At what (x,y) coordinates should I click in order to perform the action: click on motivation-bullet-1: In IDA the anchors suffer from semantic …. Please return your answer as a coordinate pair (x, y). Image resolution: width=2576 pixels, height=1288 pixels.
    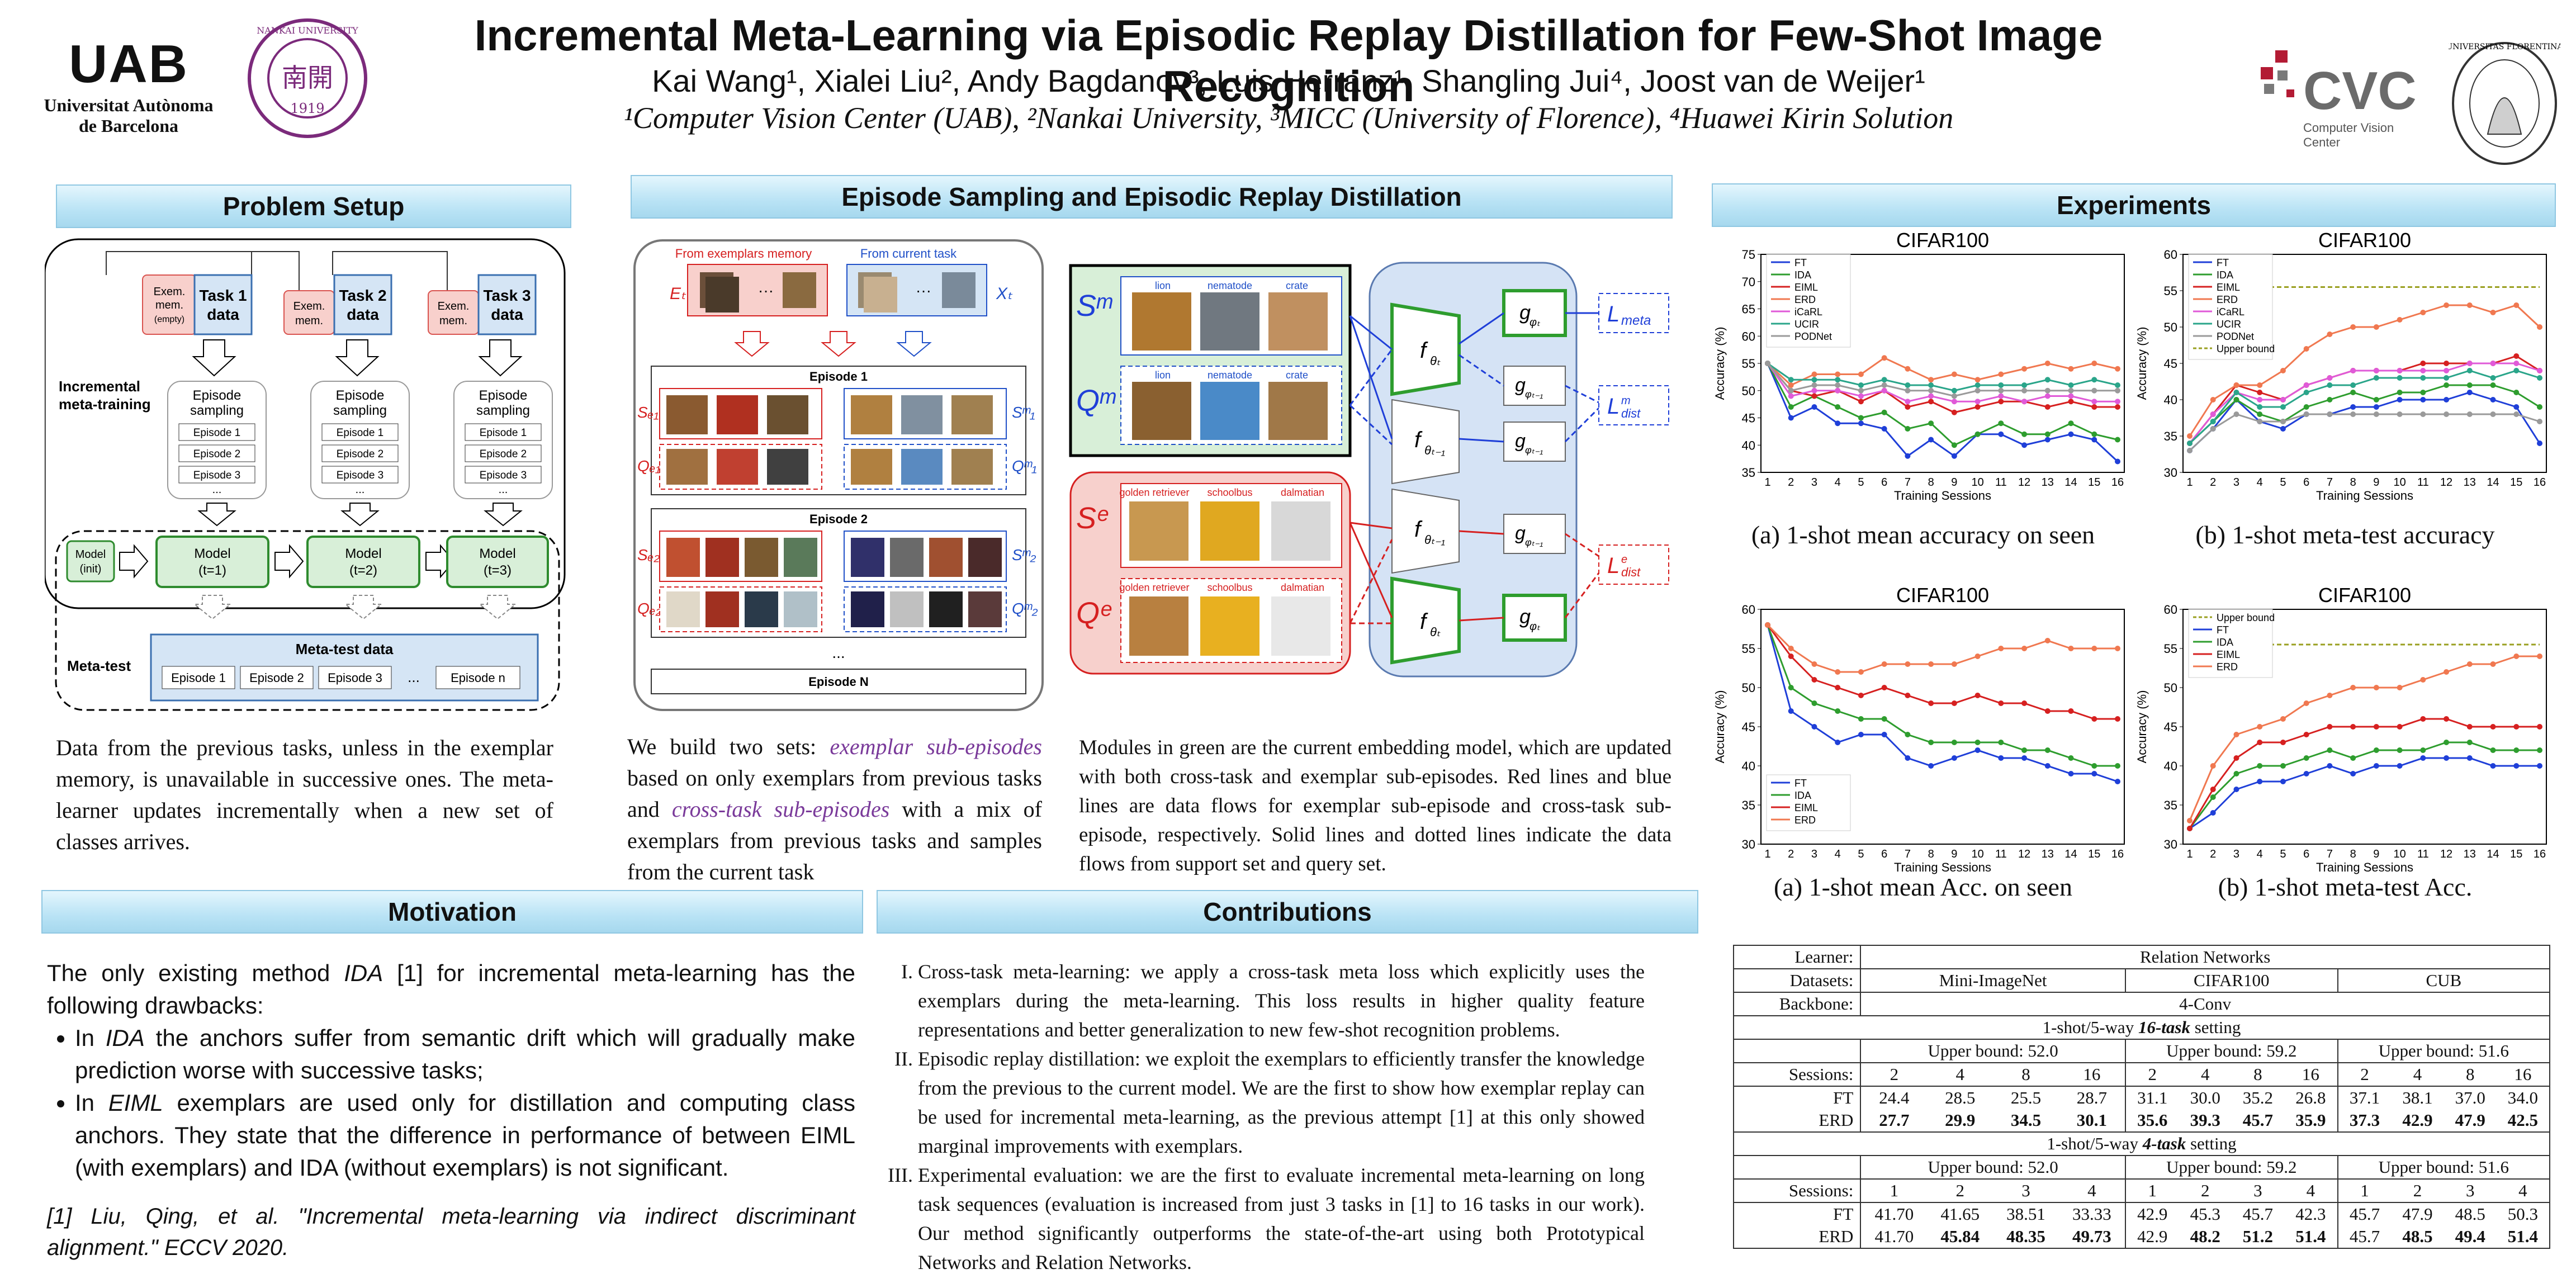
    Looking at the image, I should click on (465, 1054).